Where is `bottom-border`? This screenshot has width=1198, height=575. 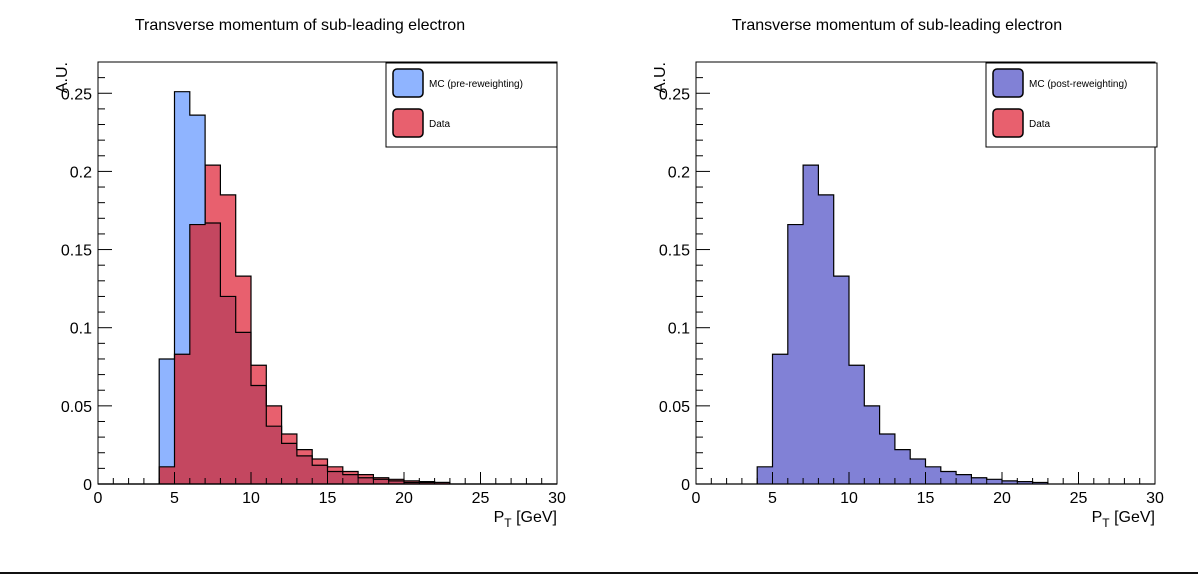
bottom-border is located at coordinates (599, 573).